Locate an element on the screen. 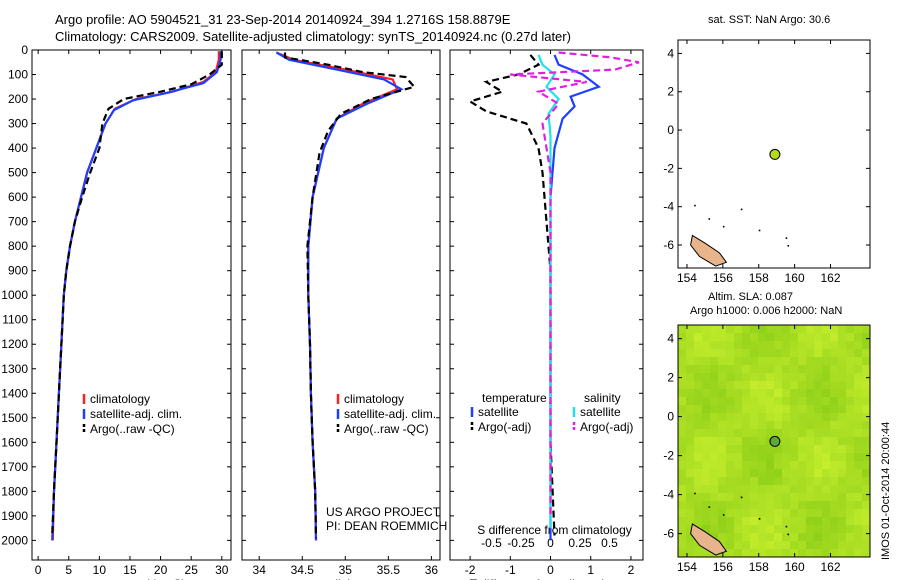 The image size is (900, 580). sst-map-title: sat. SST: NaN Argo: 30.6 is located at coordinates (769, 20).